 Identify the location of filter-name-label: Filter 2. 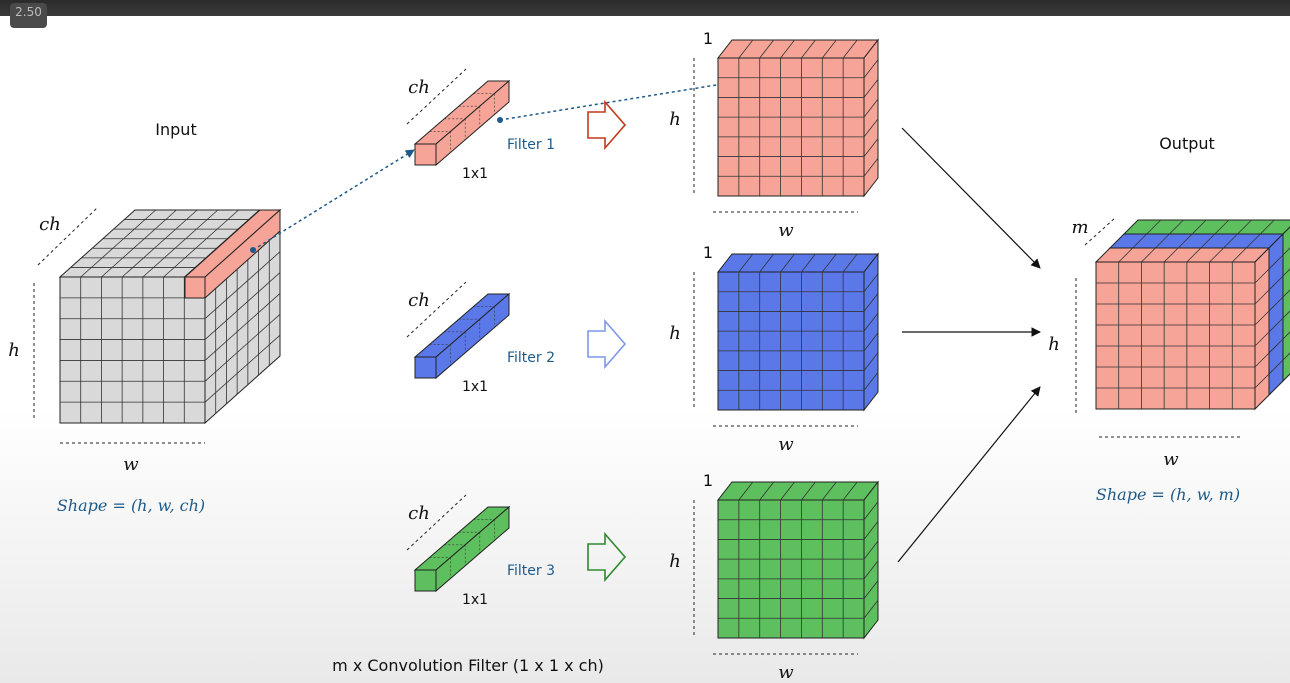
(531, 358).